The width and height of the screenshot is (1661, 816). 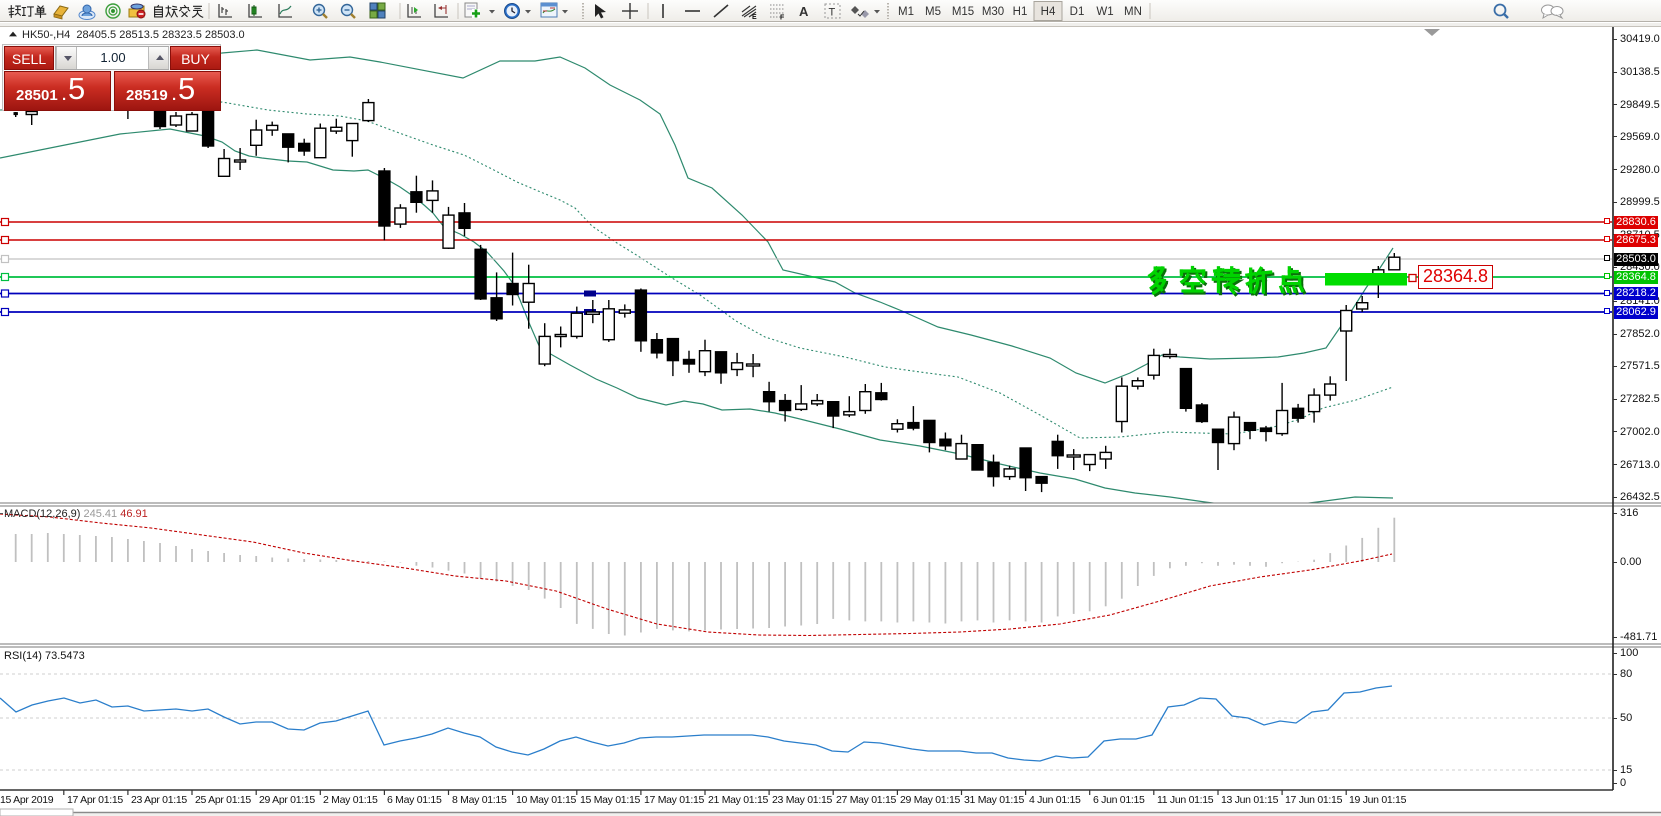 I want to click on svg-text: MN, so click(x=1133, y=12).